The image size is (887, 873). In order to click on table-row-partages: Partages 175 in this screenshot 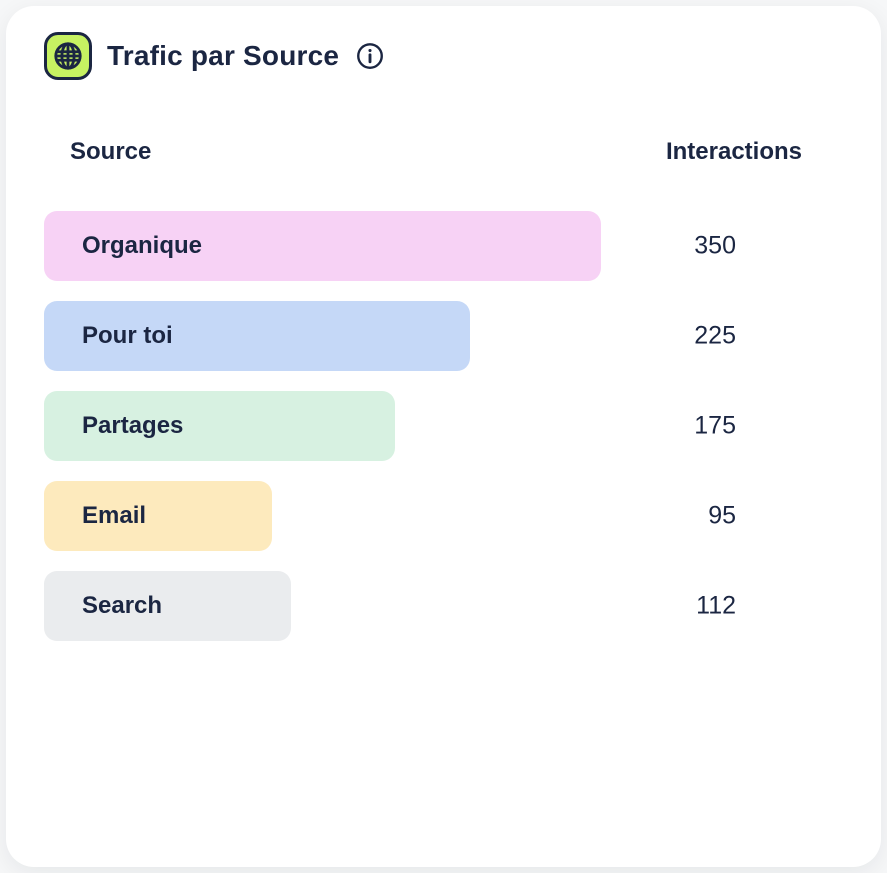, I will do `click(443, 426)`.